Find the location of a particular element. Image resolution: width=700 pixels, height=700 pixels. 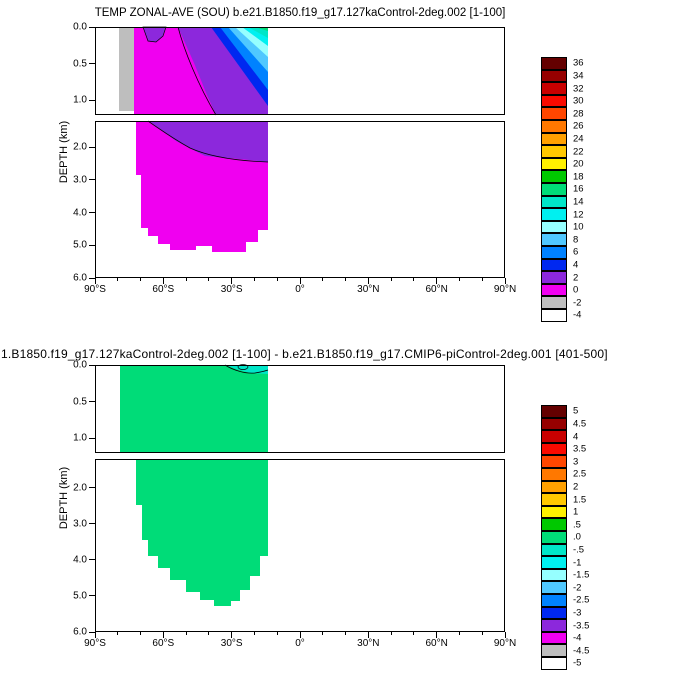

colorbar-label: -4 is located at coordinates (577, 315).